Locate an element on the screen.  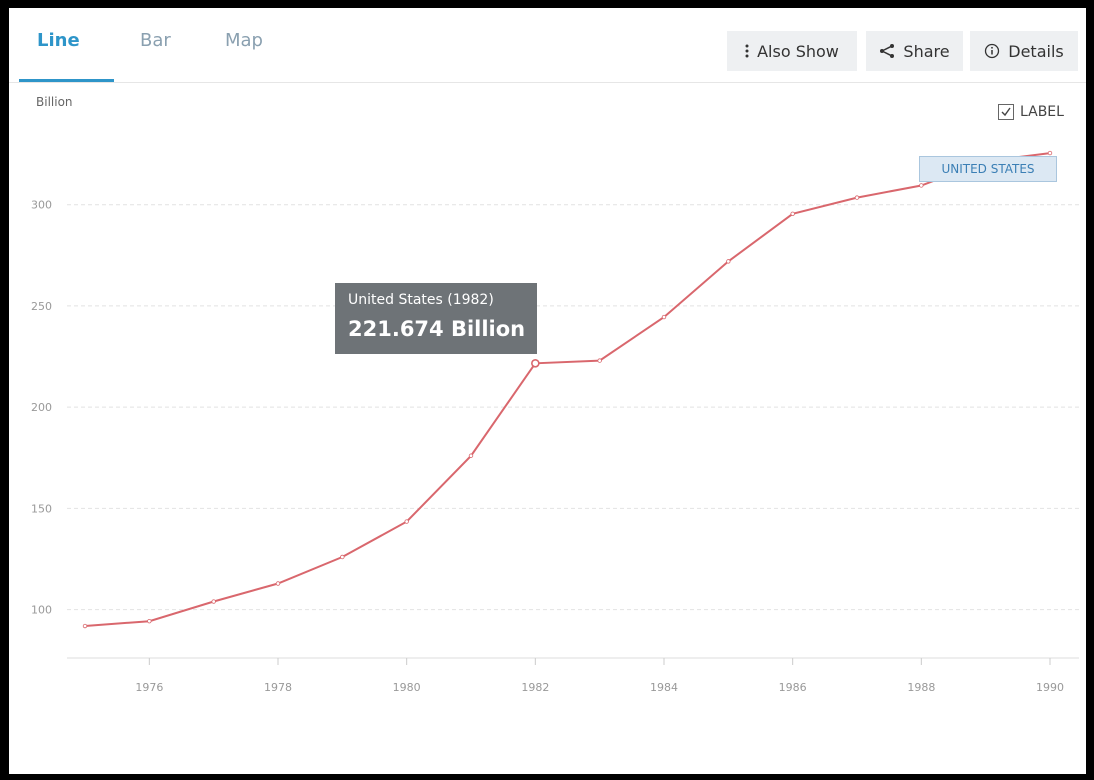
x-axis: 1976 1978 1980 1982 1984 1986 1988 1990 is located at coordinates (573, 675).